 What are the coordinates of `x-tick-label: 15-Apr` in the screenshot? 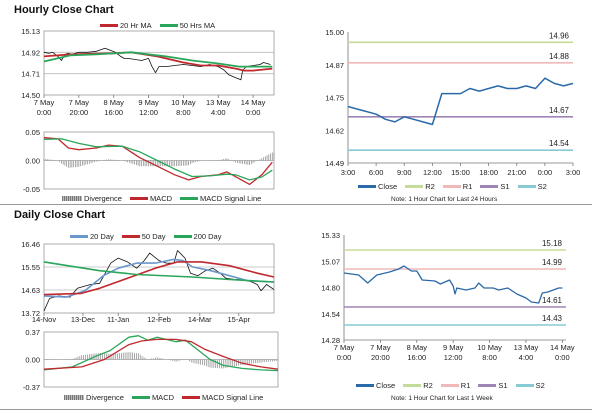 It's located at (239, 319).